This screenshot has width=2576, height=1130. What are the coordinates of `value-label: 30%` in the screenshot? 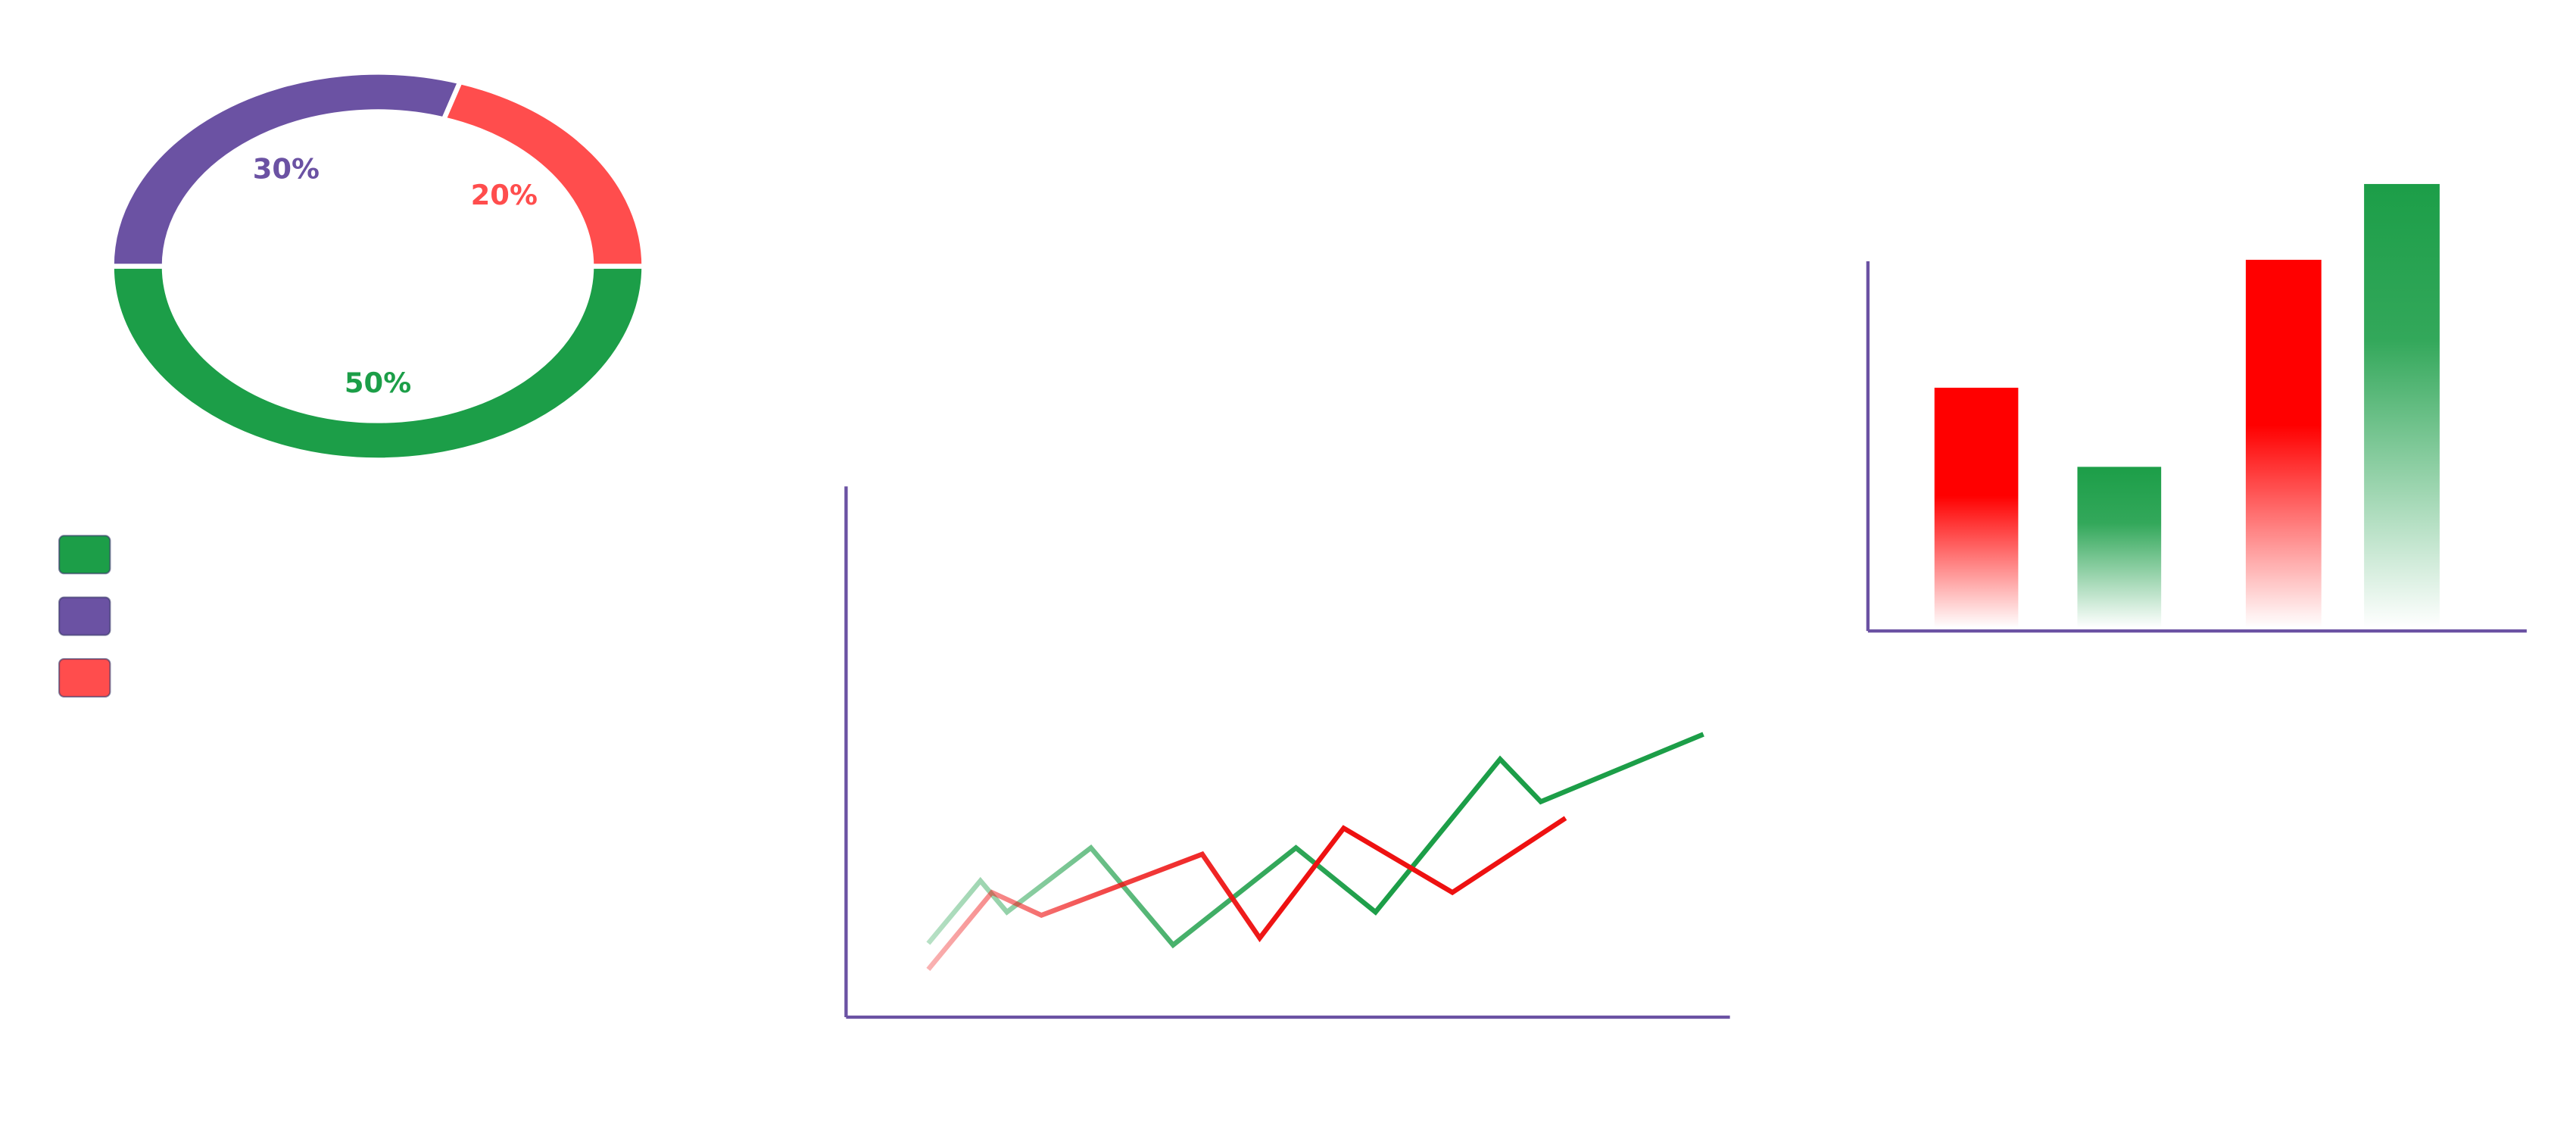 It's located at (286, 169).